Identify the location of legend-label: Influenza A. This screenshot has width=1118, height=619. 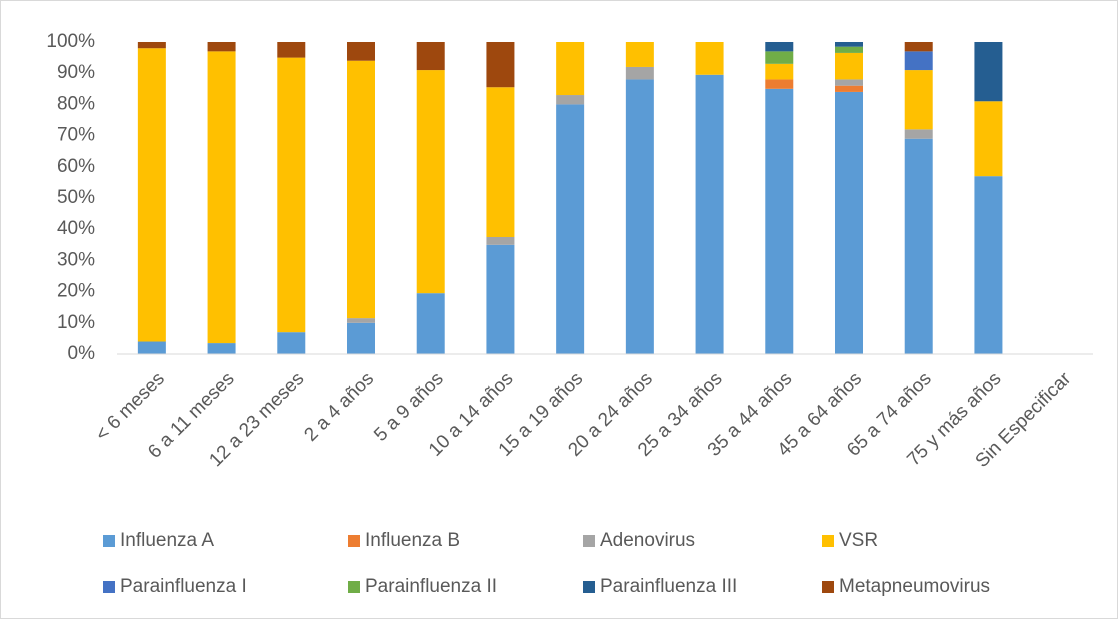
(167, 540).